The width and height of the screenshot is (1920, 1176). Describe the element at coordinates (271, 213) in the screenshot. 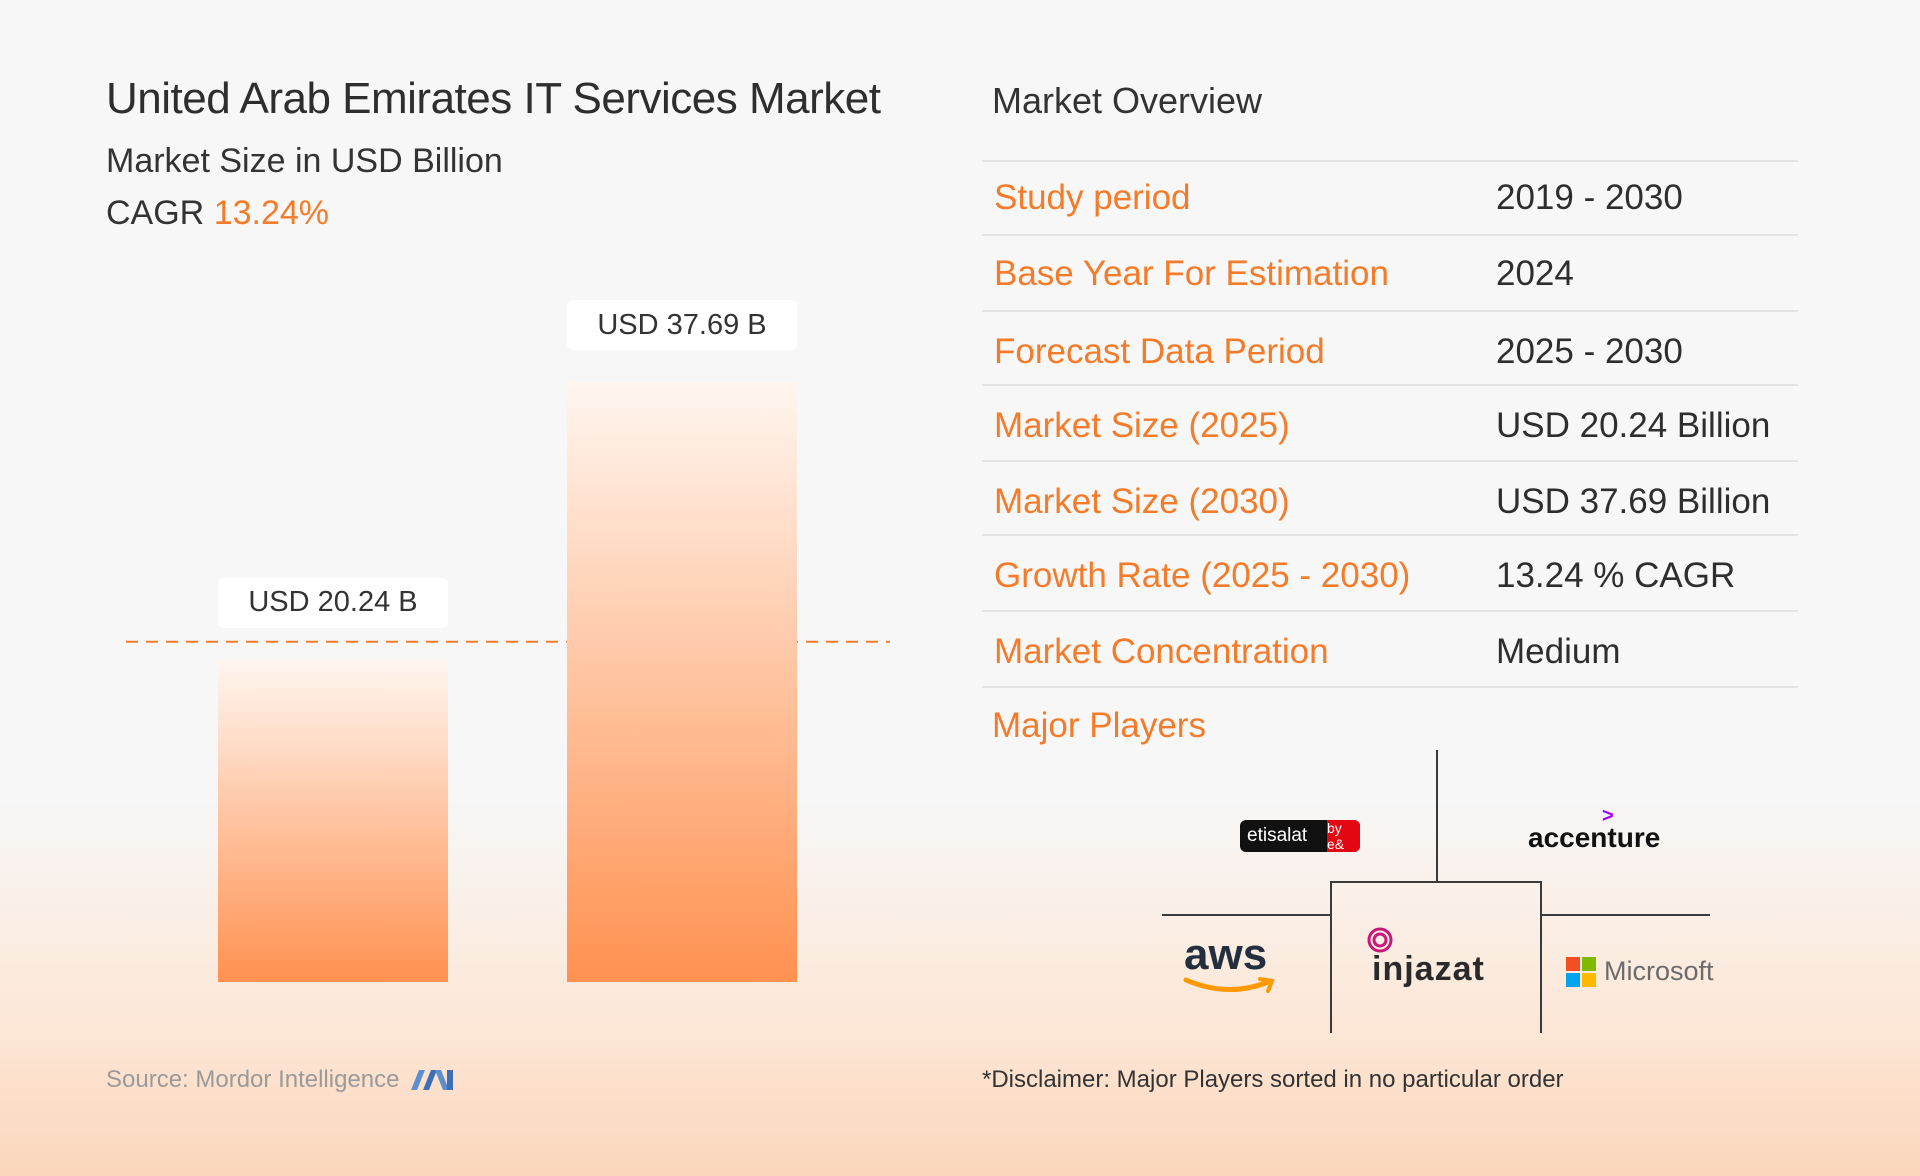

I see `cagr-value: 13.24%` at that location.